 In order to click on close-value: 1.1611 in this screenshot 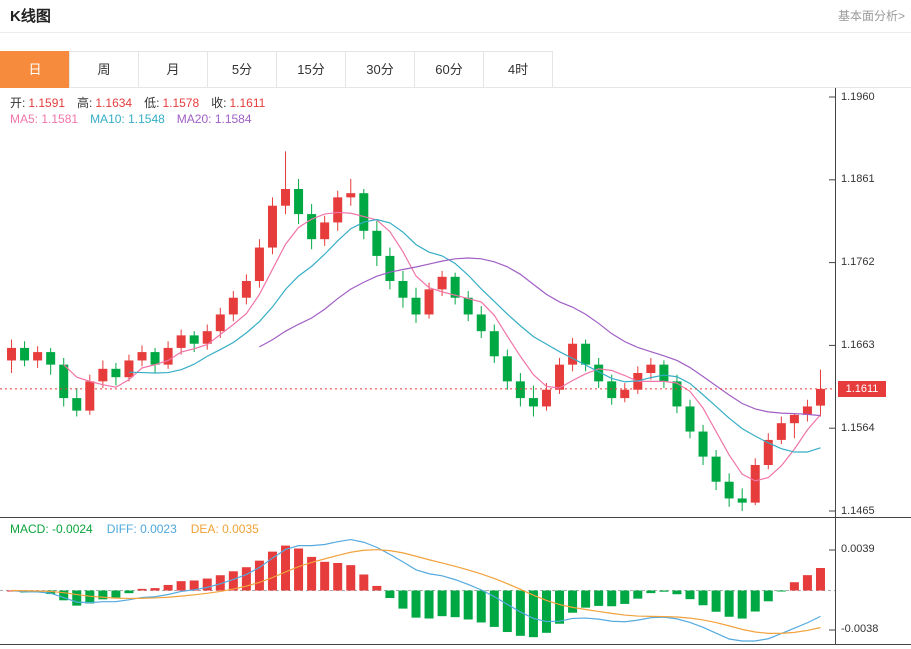, I will do `click(247, 103)`.